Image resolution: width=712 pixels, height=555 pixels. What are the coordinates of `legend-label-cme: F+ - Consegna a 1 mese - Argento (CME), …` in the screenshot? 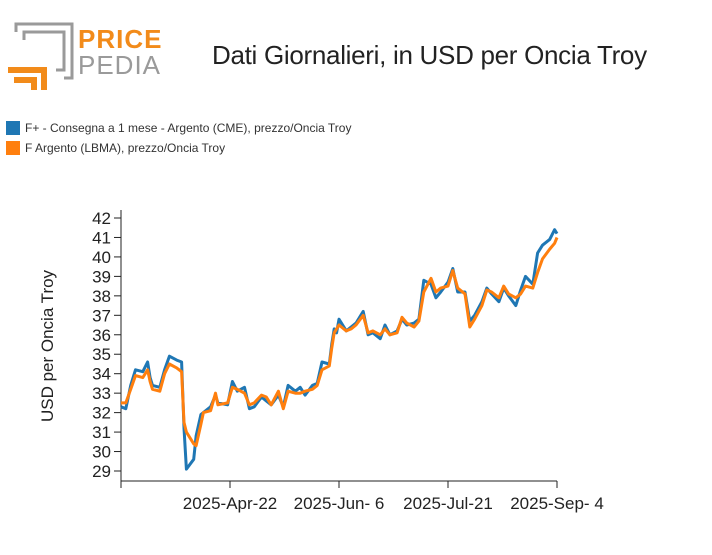 It's located at (188, 128).